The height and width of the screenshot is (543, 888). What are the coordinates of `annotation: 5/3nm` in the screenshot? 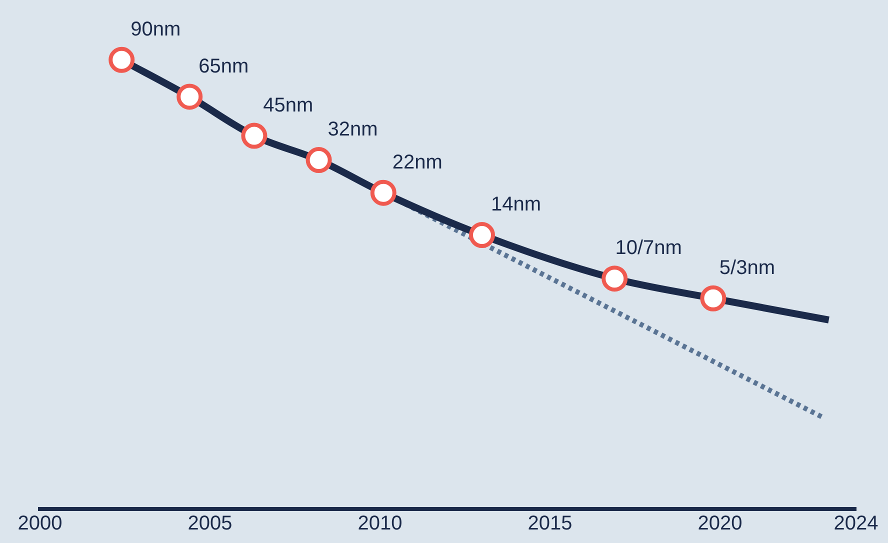 It's located at (747, 267).